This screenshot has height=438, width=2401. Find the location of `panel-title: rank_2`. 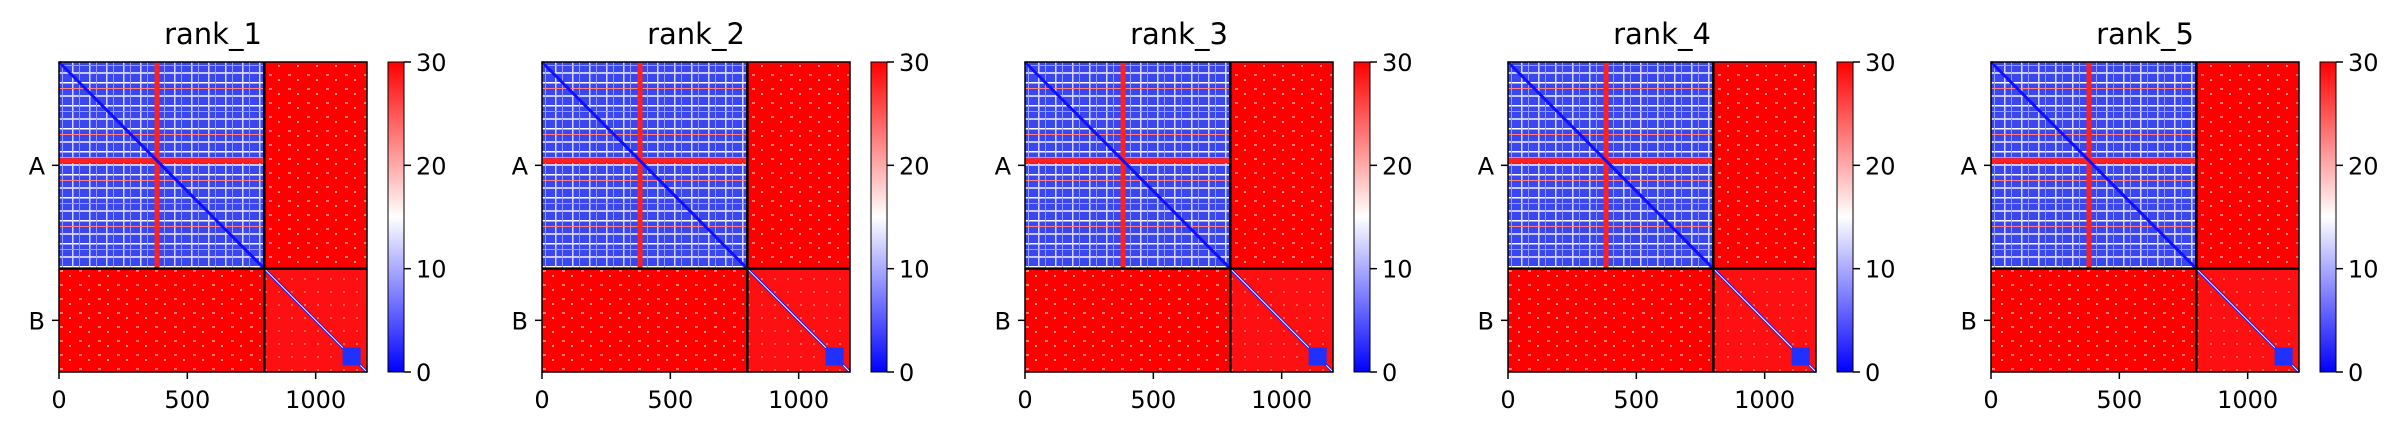

panel-title: rank_2 is located at coordinates (696, 34).